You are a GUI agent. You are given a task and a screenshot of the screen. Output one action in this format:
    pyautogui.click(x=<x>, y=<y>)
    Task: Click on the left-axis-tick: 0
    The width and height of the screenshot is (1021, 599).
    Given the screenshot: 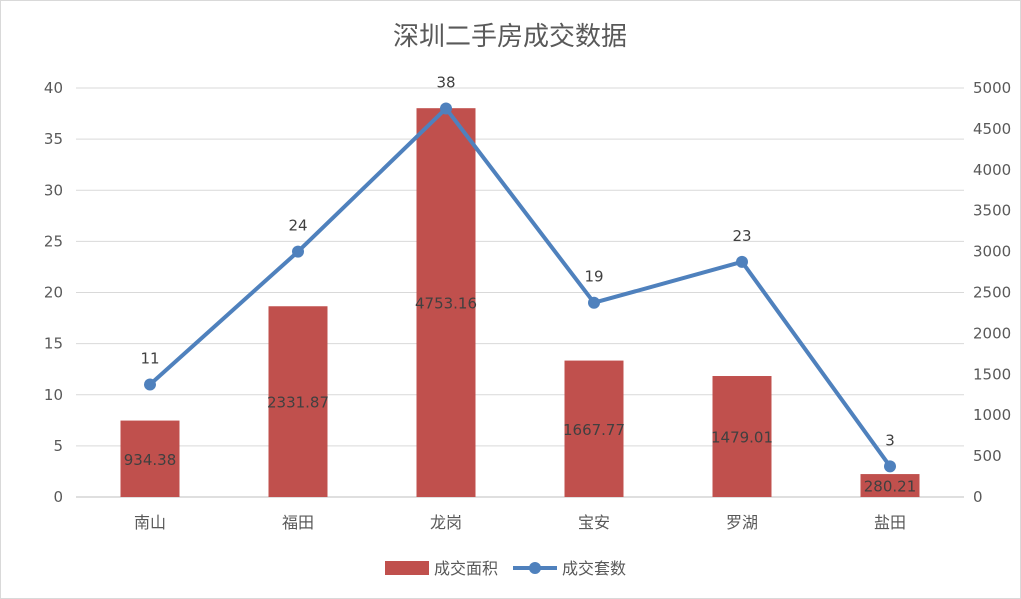 What is the action you would take?
    pyautogui.click(x=58, y=497)
    